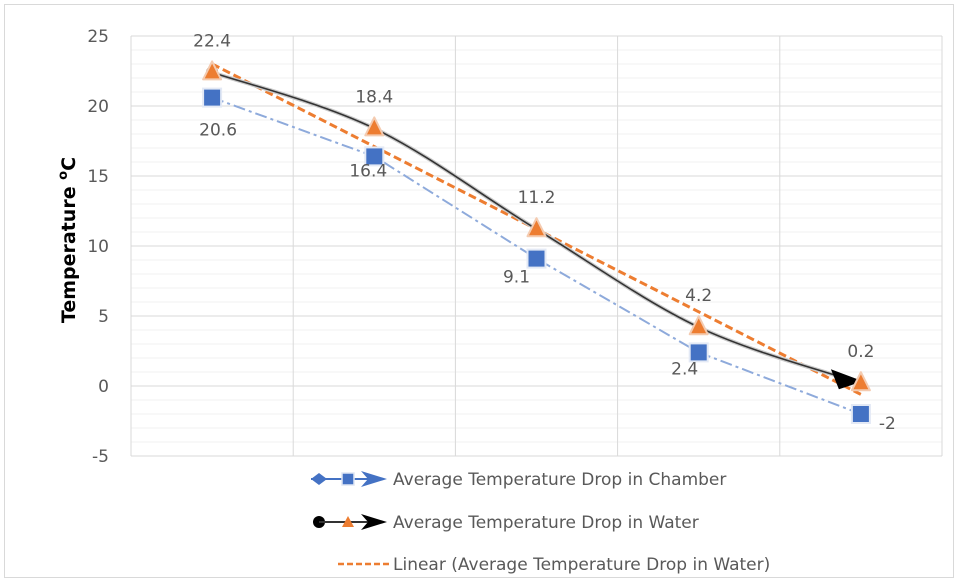  What do you see at coordinates (698, 296) in the screenshot?
I see `data-label-water: 4.2` at bounding box center [698, 296].